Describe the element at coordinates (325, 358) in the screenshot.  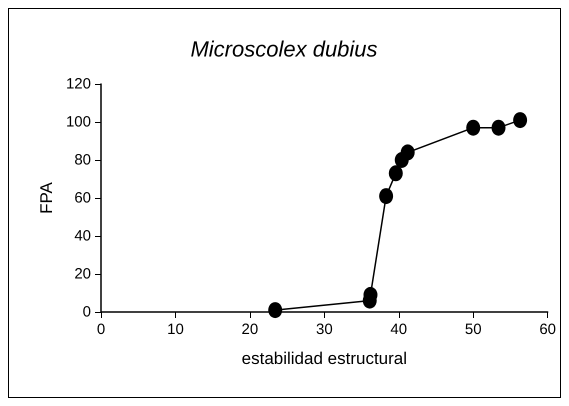
I see `x-axis-title: estabilidad estructural` at that location.